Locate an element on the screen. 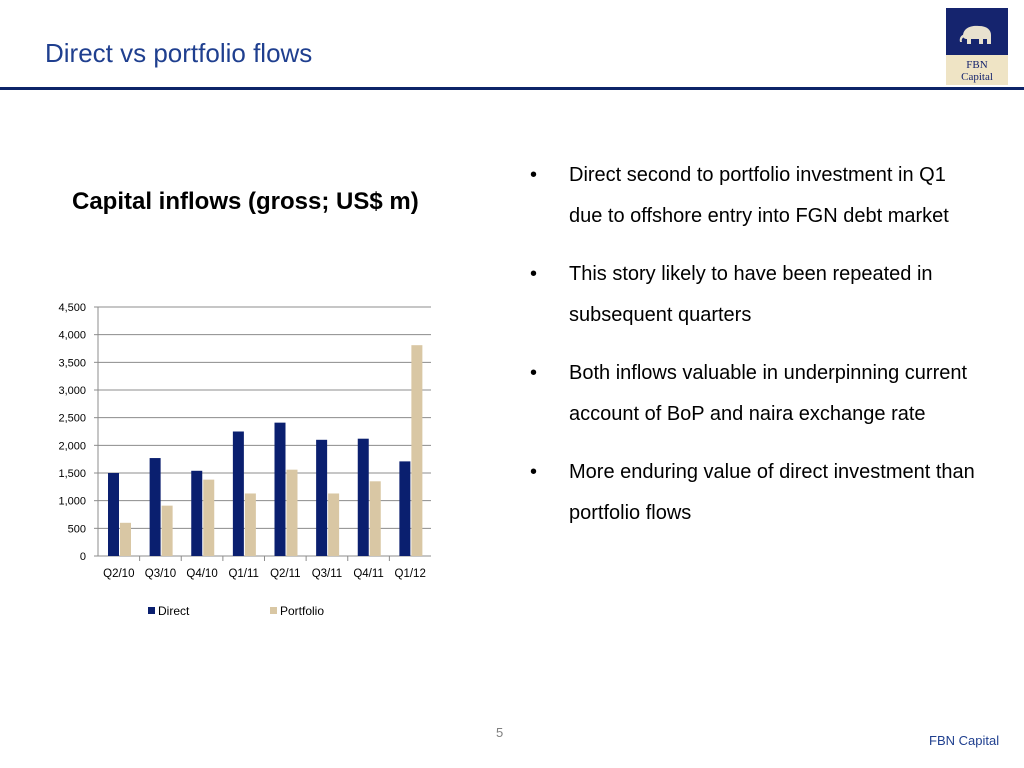  y-tick-label: 0 is located at coordinates (83, 557).